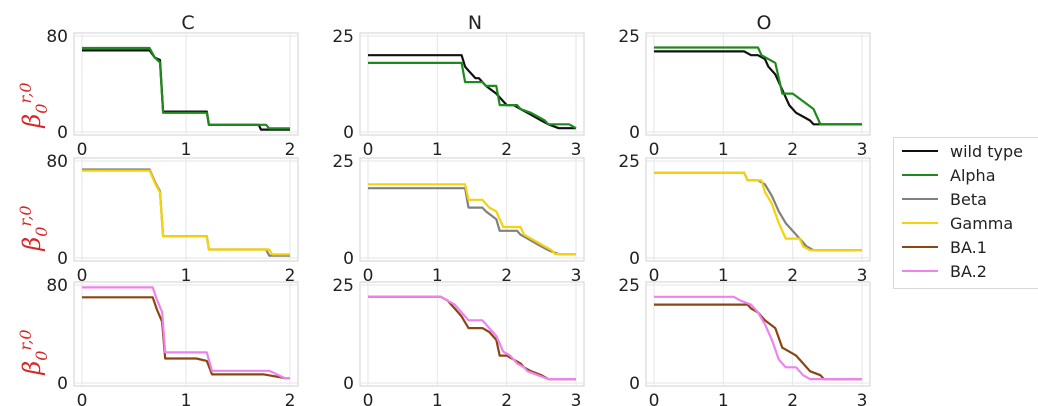 The image size is (1038, 406). What do you see at coordinates (968, 199) in the screenshot?
I see `legend-label: Beta` at bounding box center [968, 199].